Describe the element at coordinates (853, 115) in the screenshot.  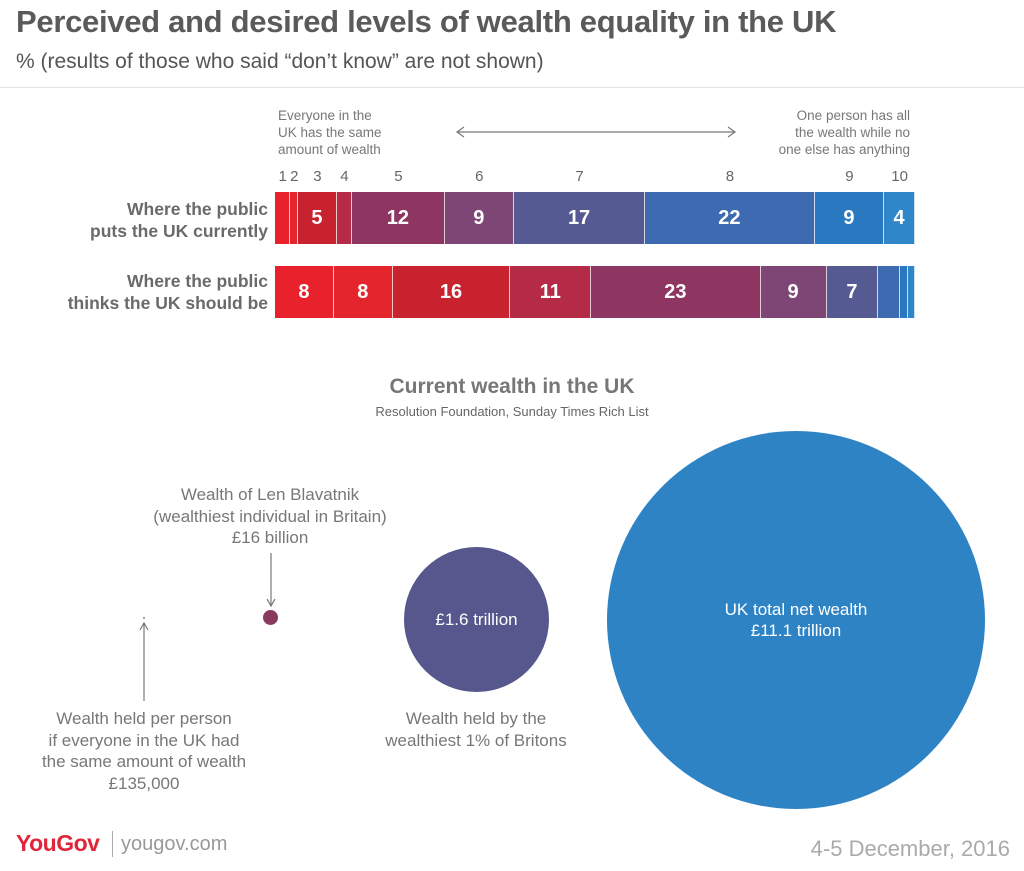
I see `scale-right-line: One person has all` at that location.